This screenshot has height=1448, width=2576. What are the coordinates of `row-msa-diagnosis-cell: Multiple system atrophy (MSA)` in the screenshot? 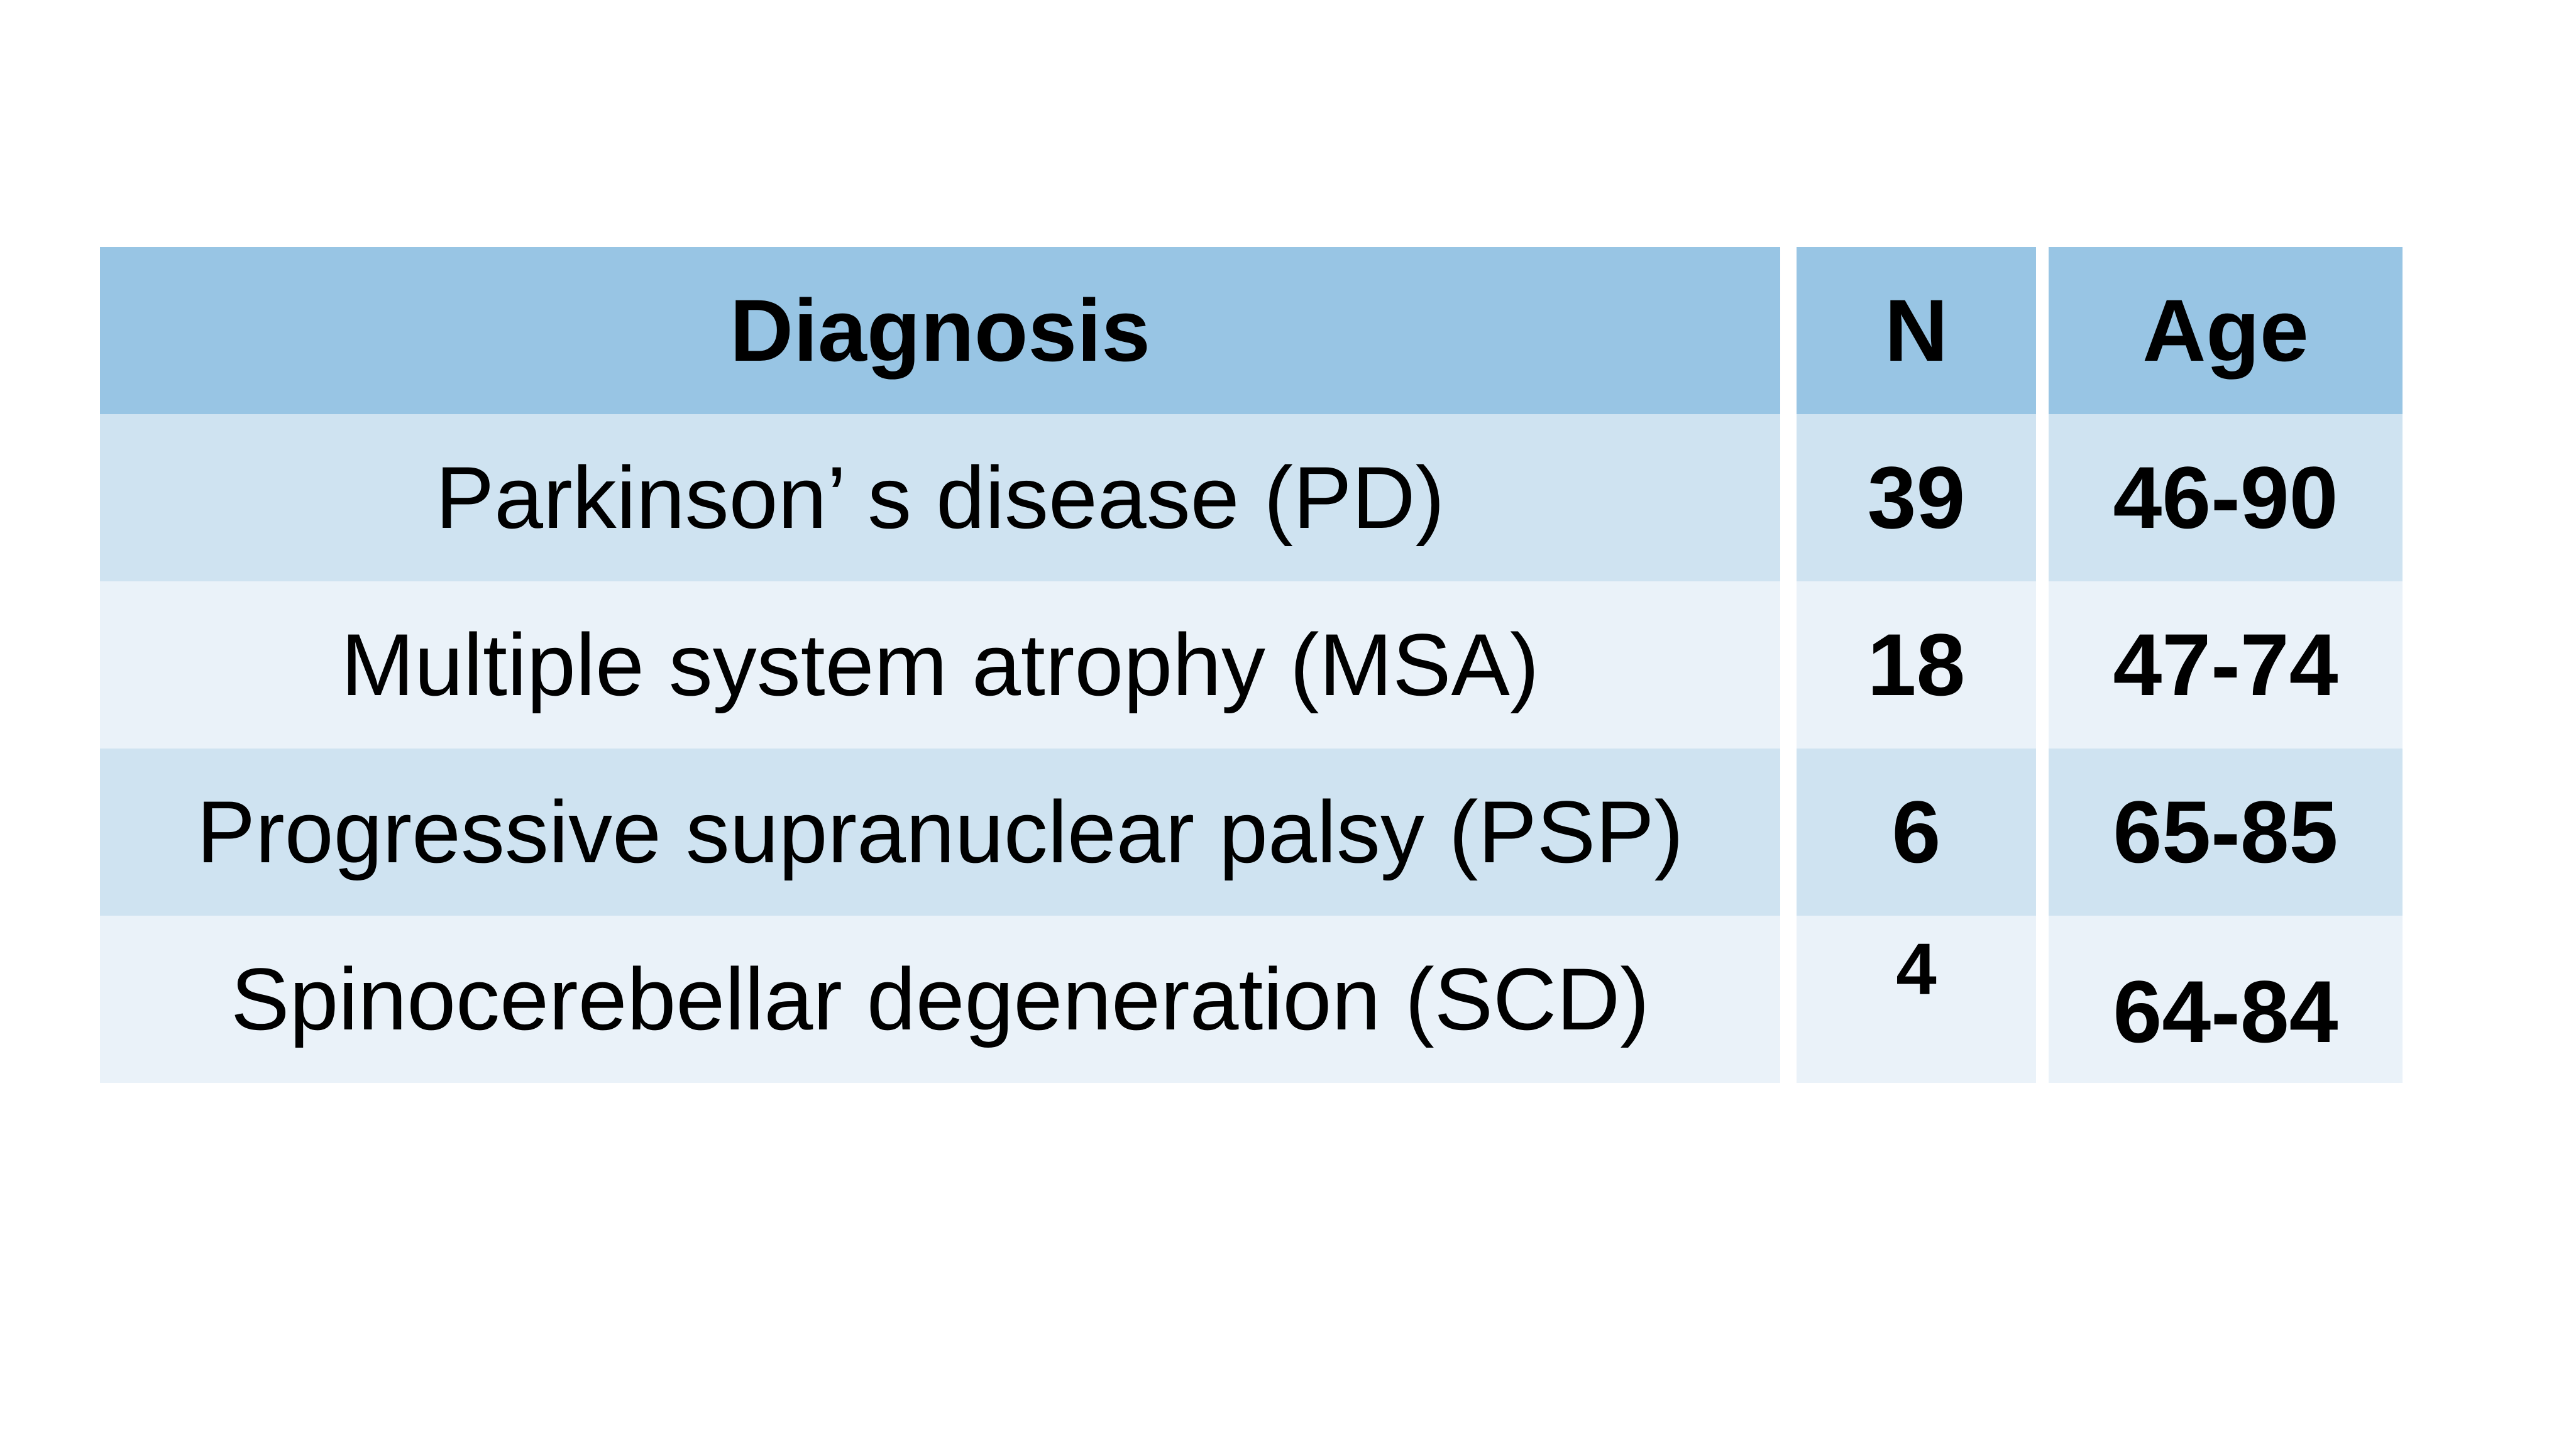 It's located at (940, 665).